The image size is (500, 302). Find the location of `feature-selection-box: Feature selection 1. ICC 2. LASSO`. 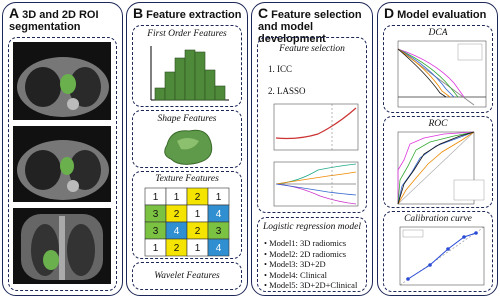

feature-selection-box: Feature selection 1. ICC 2. LASSO is located at coordinates (312, 125).